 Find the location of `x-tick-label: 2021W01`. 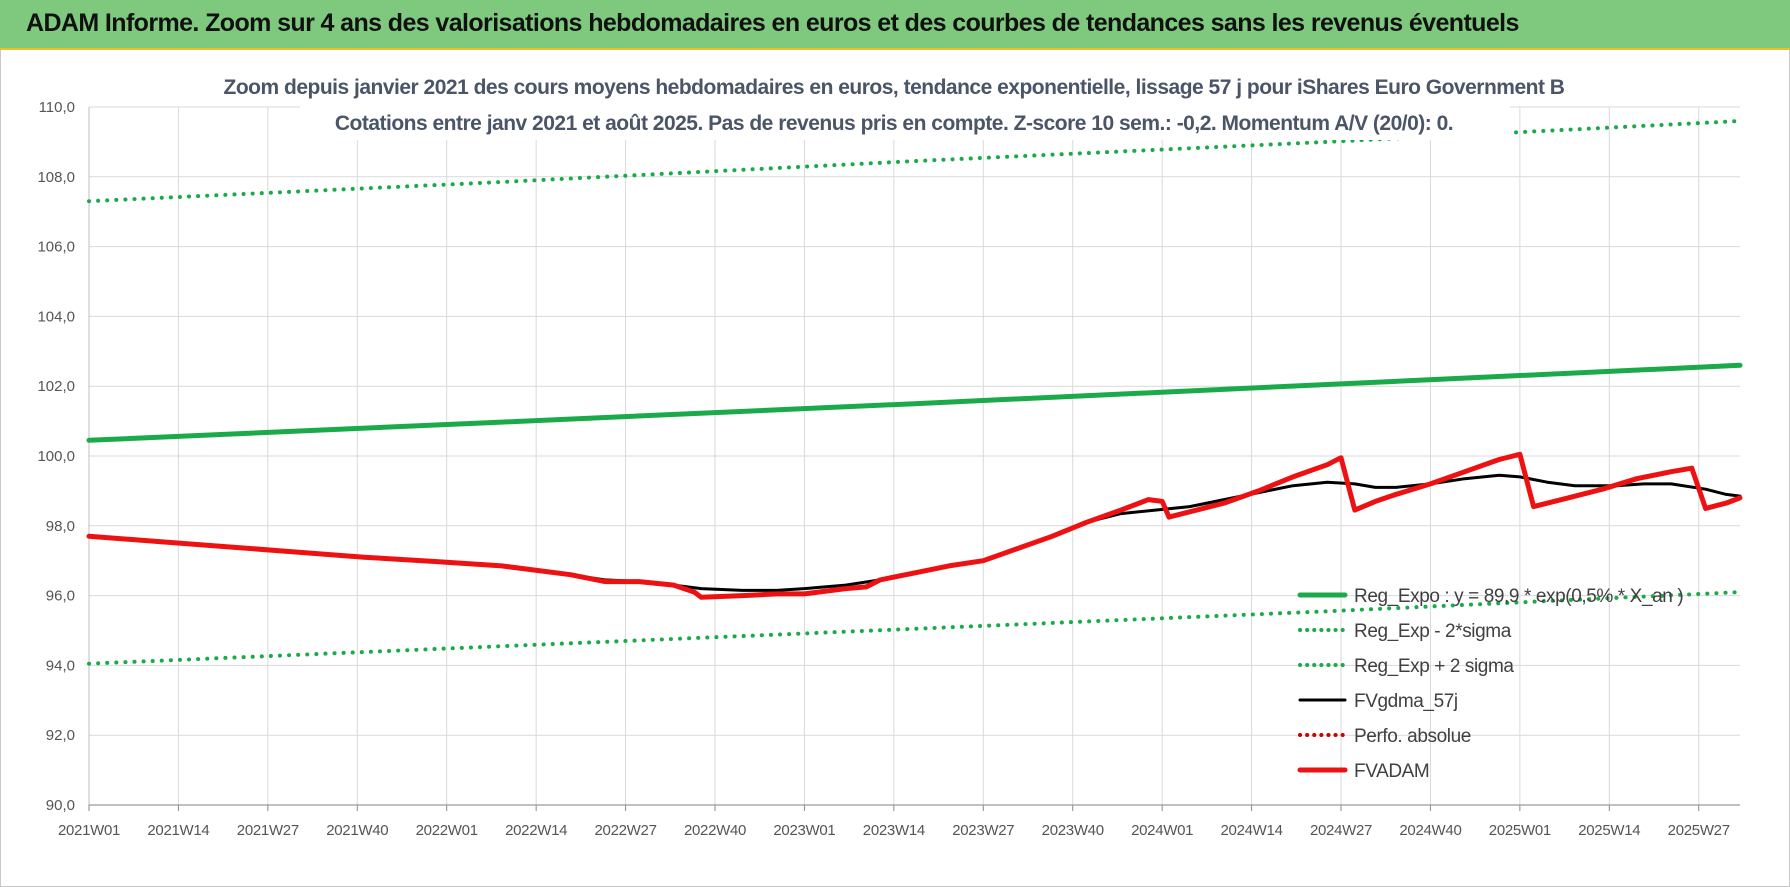

x-tick-label: 2021W01 is located at coordinates (89, 830).